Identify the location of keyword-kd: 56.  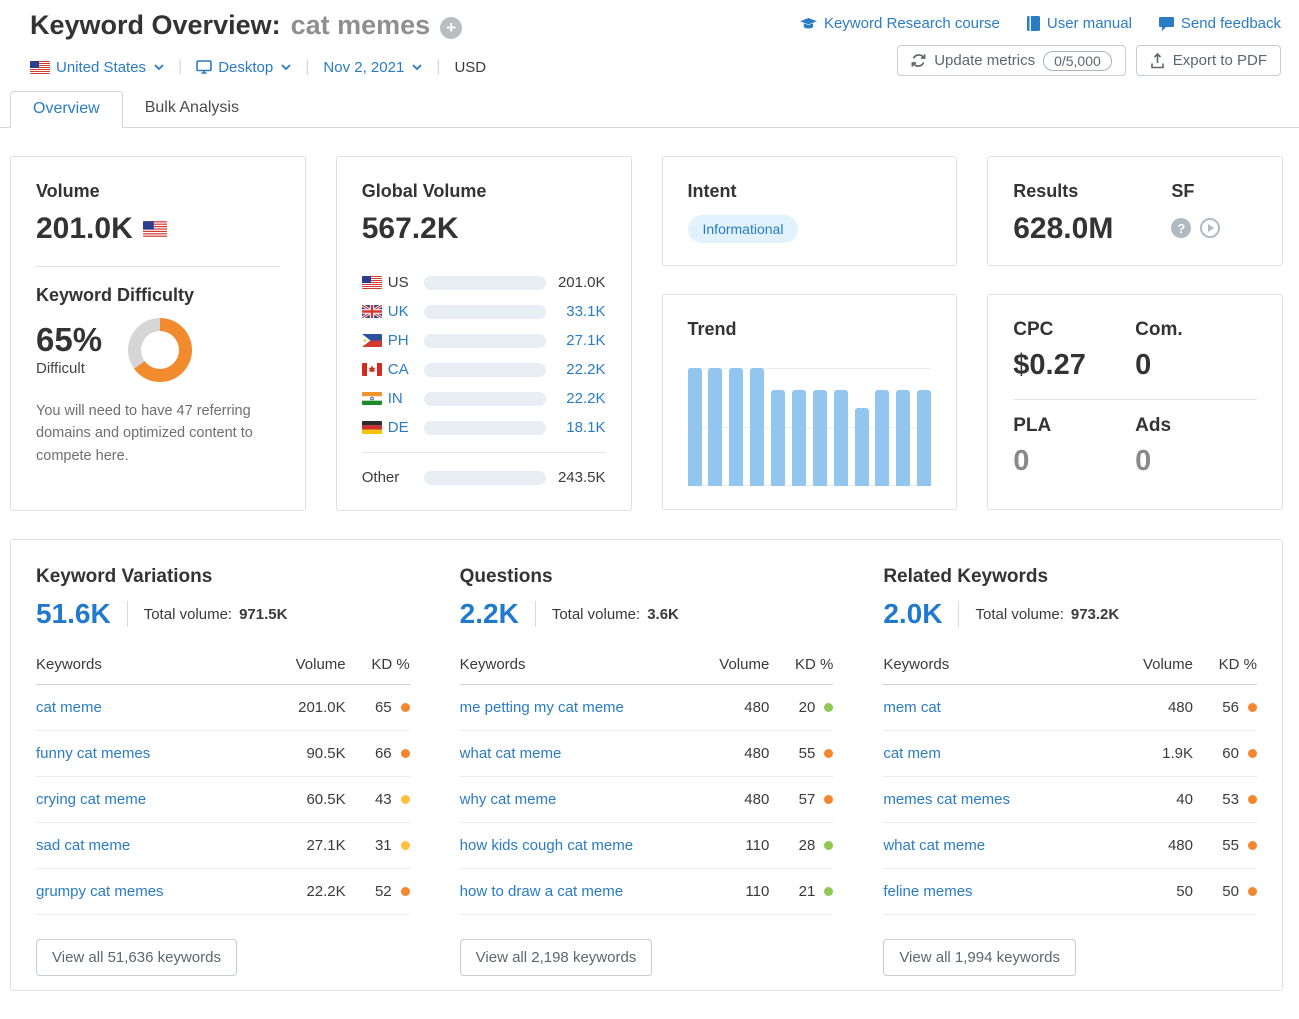
(1225, 707).